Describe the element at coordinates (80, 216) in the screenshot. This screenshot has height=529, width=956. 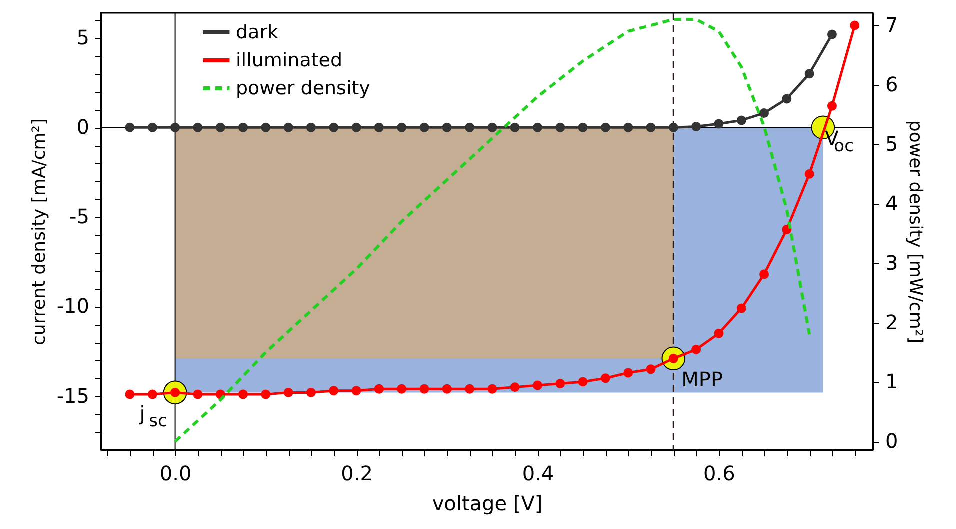
I see `y-tick-label: -5` at that location.